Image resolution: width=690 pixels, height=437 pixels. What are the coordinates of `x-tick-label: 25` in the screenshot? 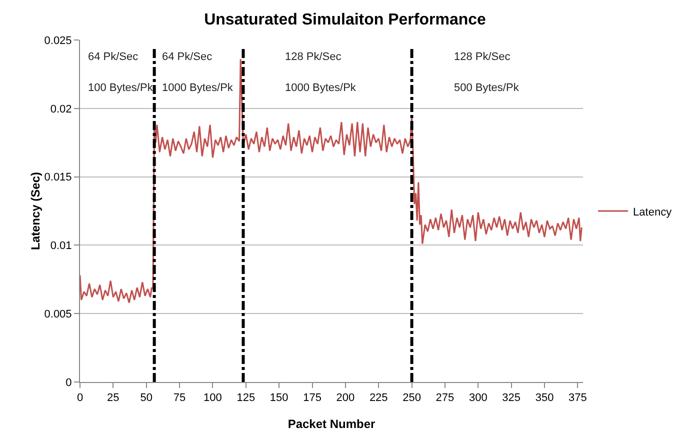 It's located at (113, 398).